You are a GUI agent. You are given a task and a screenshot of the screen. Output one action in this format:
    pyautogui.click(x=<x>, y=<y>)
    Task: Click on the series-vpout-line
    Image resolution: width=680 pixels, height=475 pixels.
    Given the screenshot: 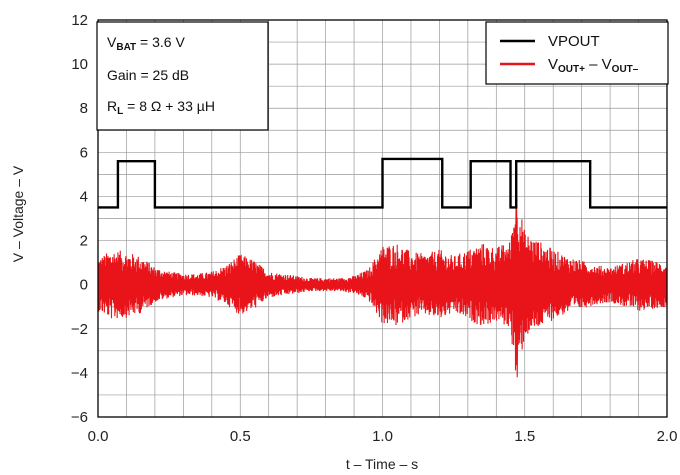 What is the action you would take?
    pyautogui.click(x=382, y=183)
    